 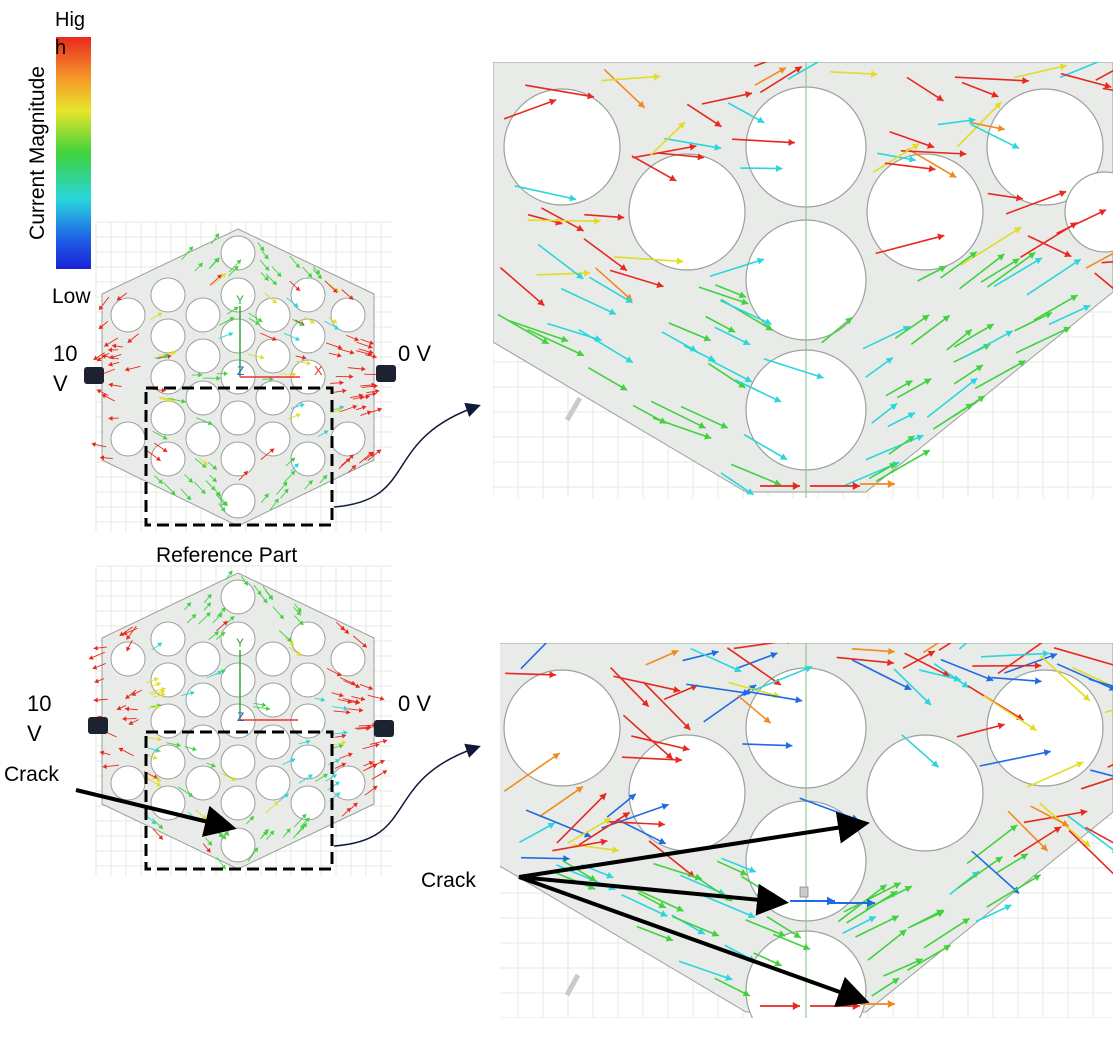 What do you see at coordinates (60, 383) in the screenshot?
I see `reference-left-voltage-line2: V` at bounding box center [60, 383].